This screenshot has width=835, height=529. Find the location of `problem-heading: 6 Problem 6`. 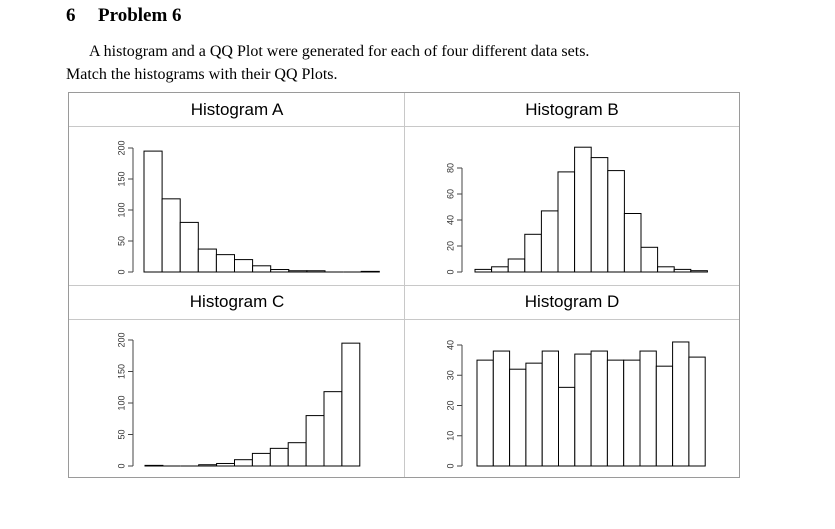

problem-heading: 6 Problem 6 is located at coordinates (124, 16).